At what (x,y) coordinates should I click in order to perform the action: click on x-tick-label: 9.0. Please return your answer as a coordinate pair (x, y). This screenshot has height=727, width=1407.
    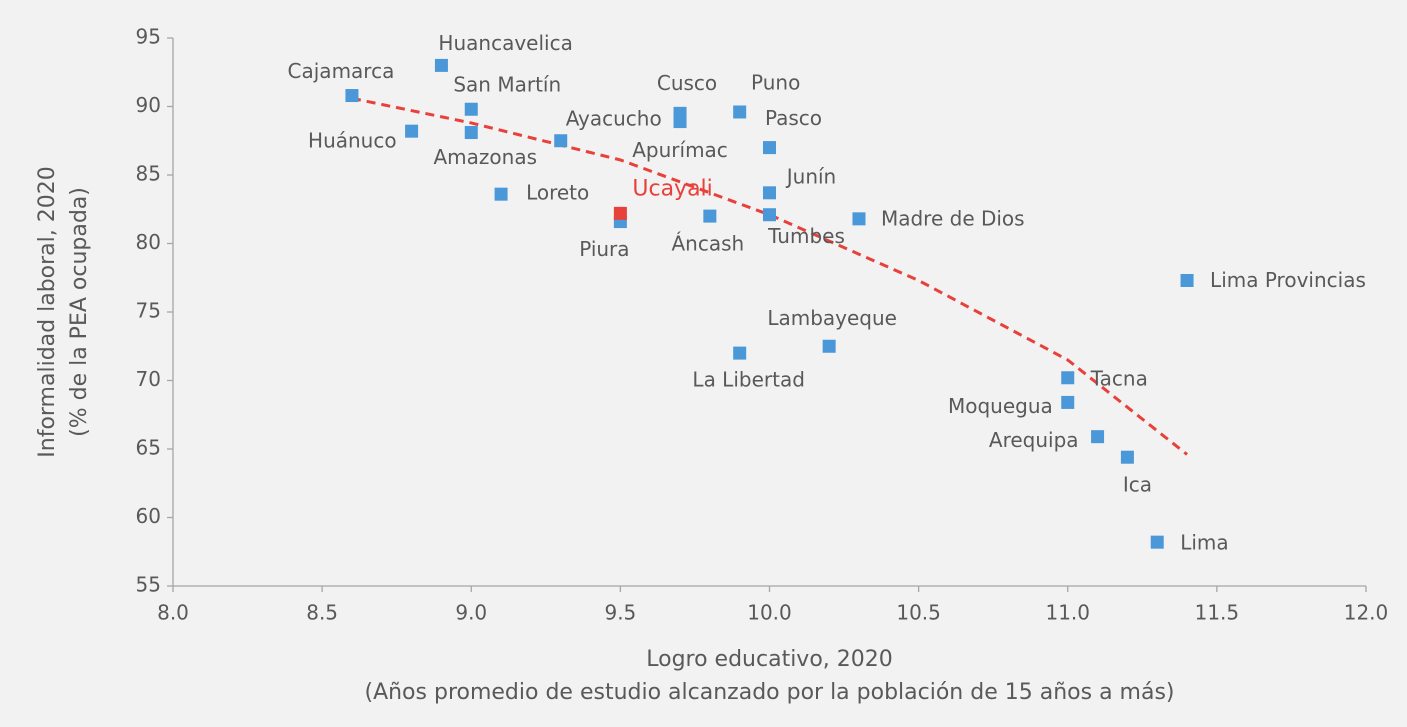
    Looking at the image, I should click on (471, 613).